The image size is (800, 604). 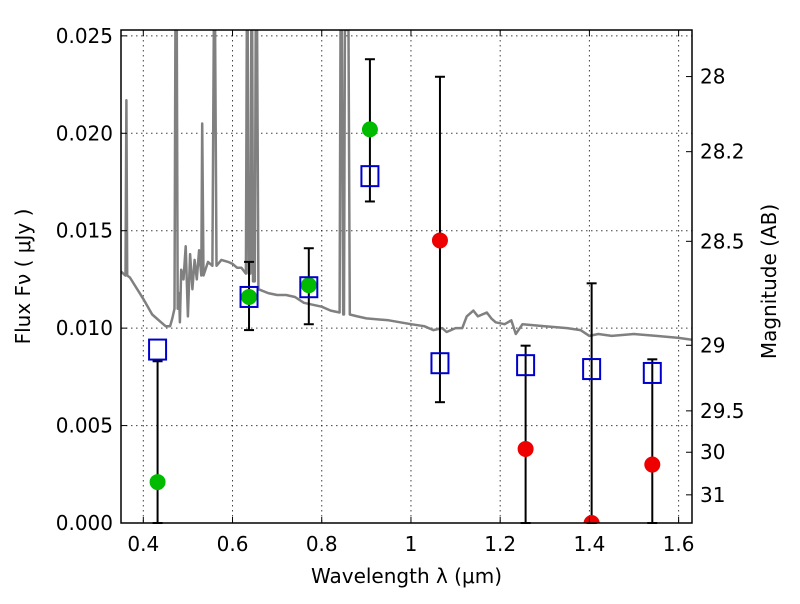 I want to click on y-axis-label: Flux Fν ( μJy ), so click(x=23, y=277).